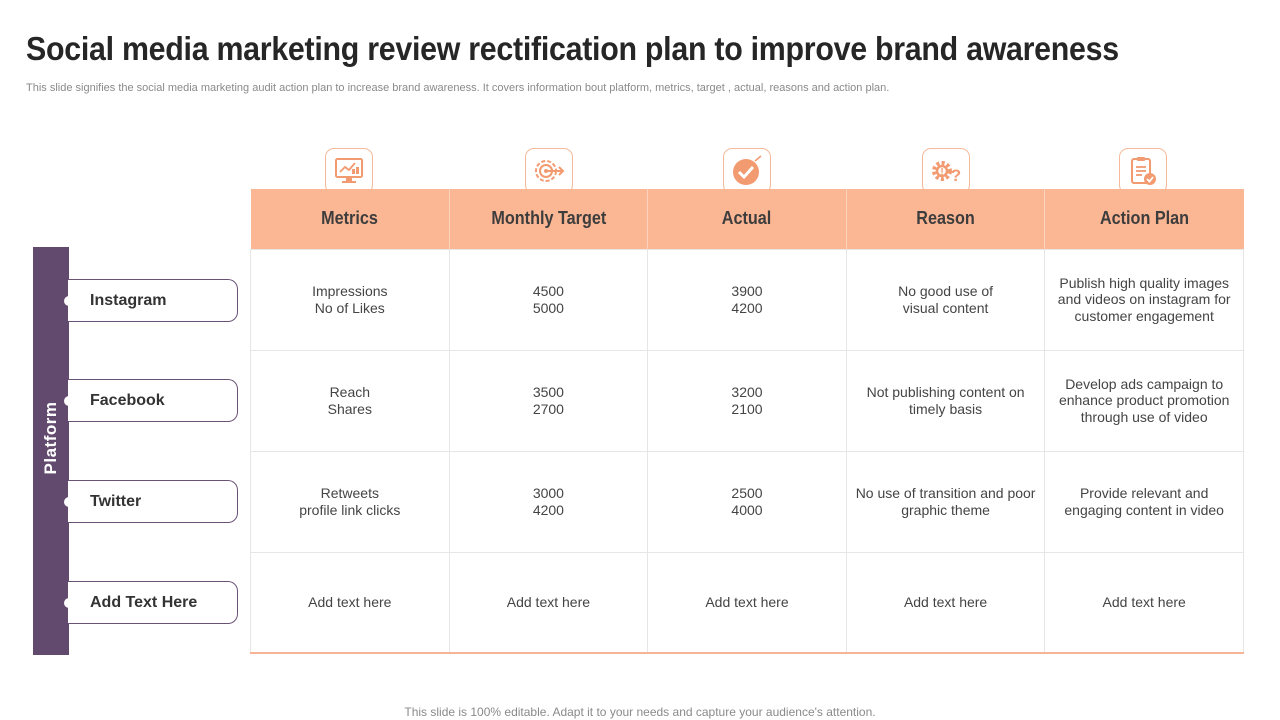  I want to click on header-actual: Actual, so click(747, 219).